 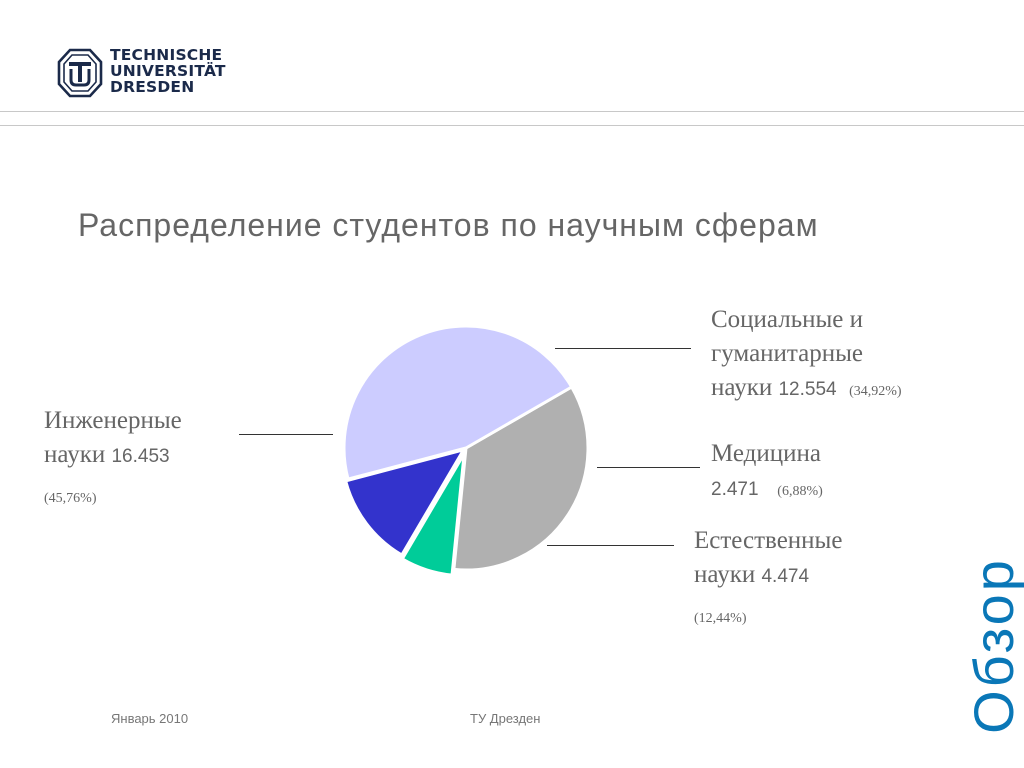 I want to click on logo-line-2: UNIVERSITÄT, so click(x=168, y=71).